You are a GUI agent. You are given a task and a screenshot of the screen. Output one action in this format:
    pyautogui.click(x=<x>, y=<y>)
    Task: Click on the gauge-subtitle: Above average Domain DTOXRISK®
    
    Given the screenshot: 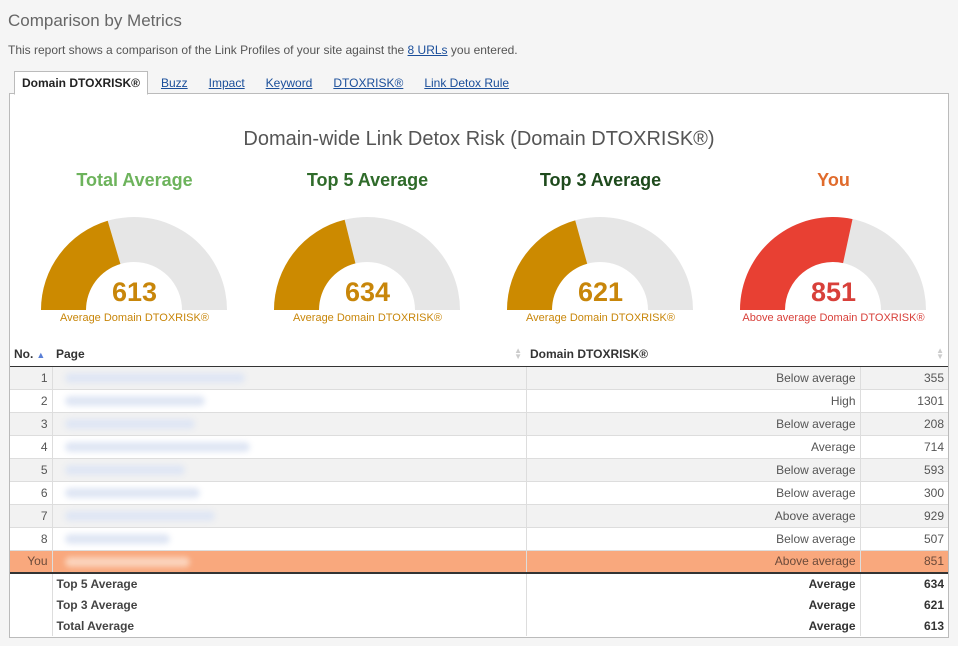 What is the action you would take?
    pyautogui.click(x=833, y=318)
    